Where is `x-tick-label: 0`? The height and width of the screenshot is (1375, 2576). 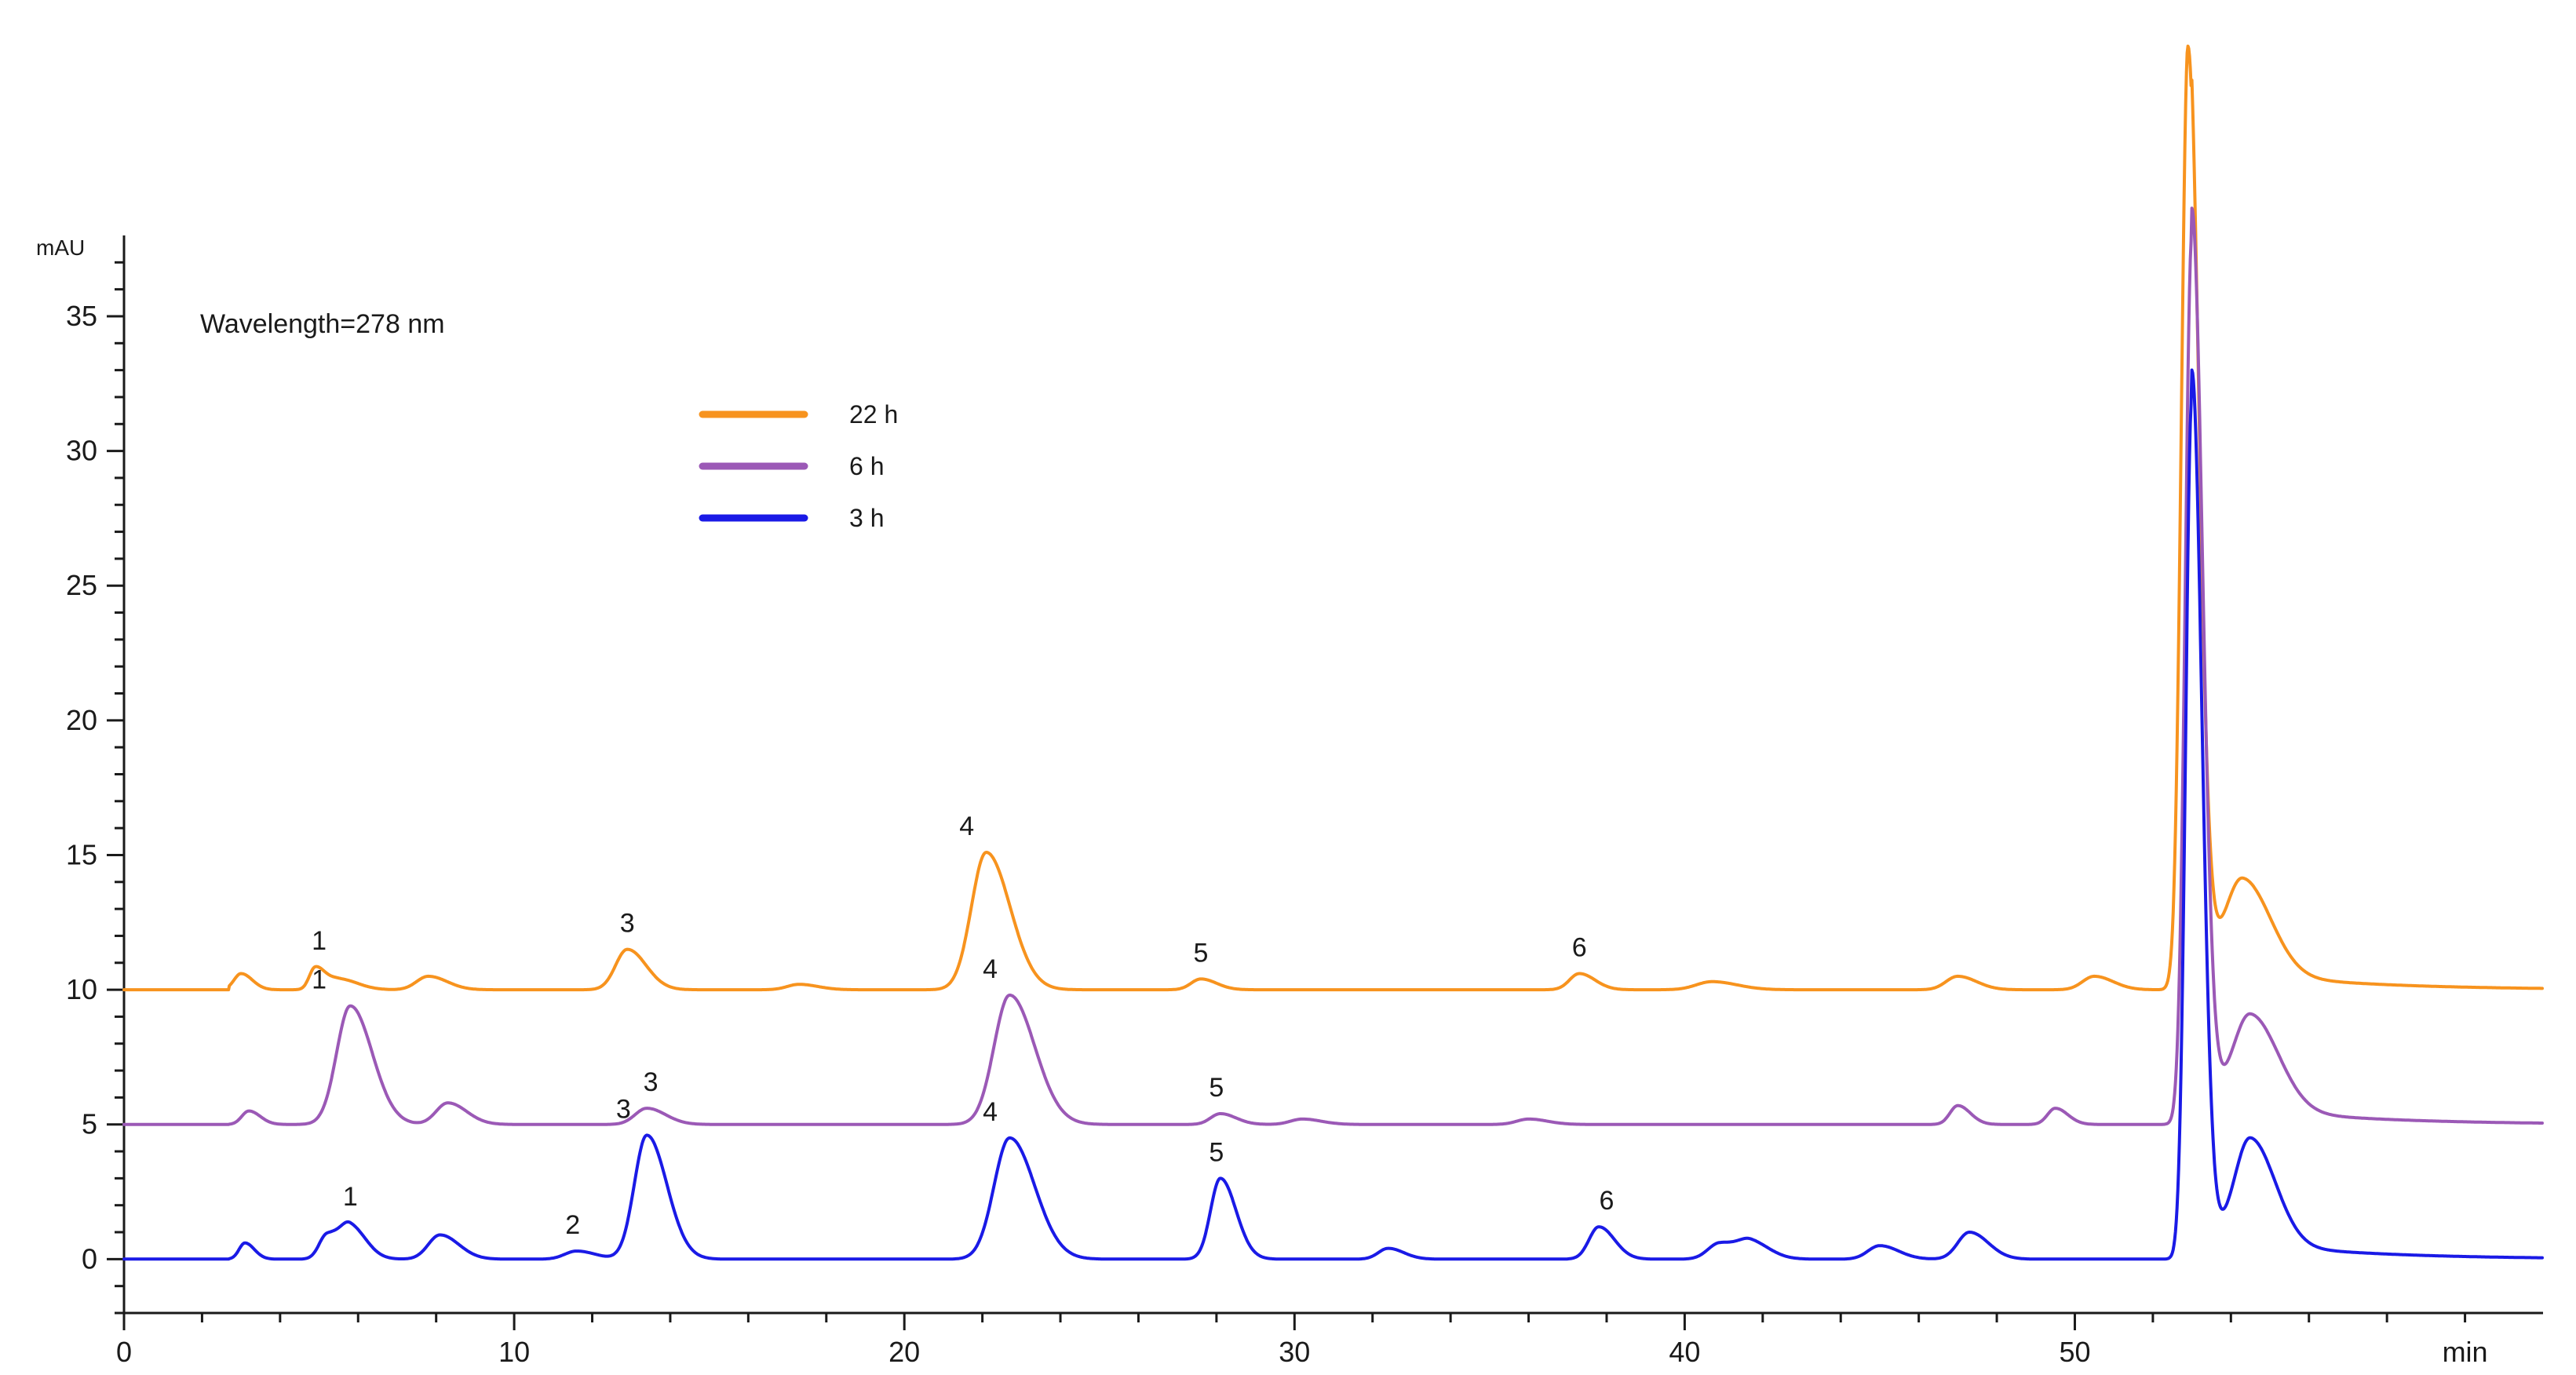 x-tick-label: 0 is located at coordinates (124, 1352).